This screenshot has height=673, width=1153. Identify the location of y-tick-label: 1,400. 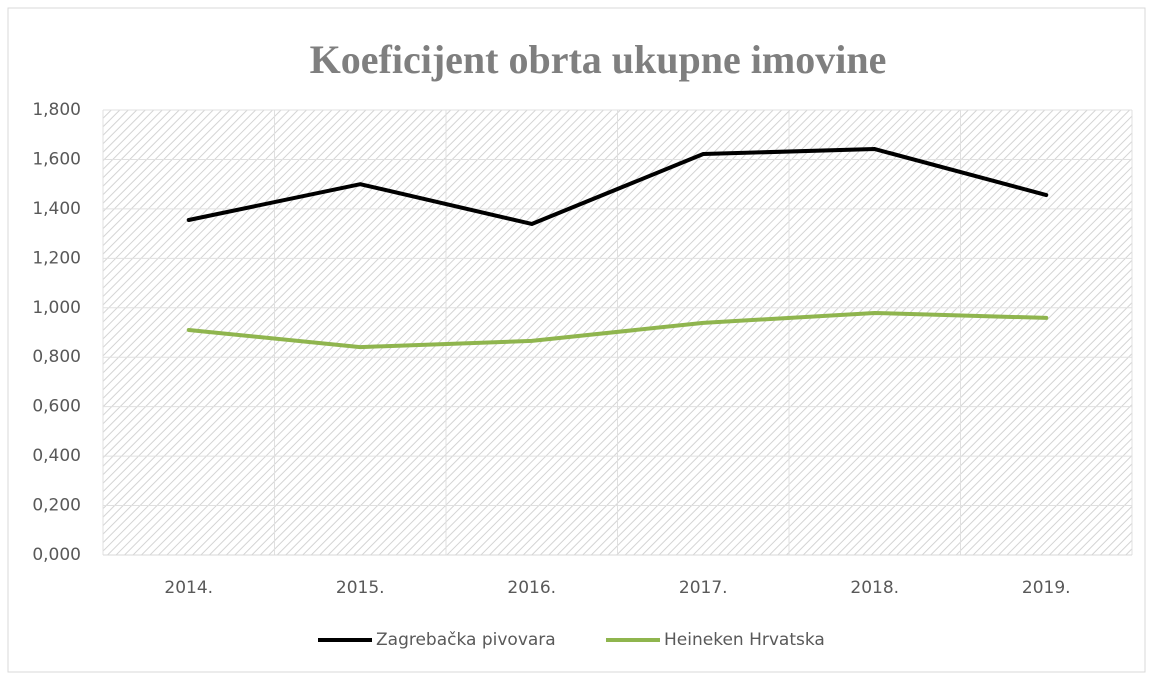
(56, 209).